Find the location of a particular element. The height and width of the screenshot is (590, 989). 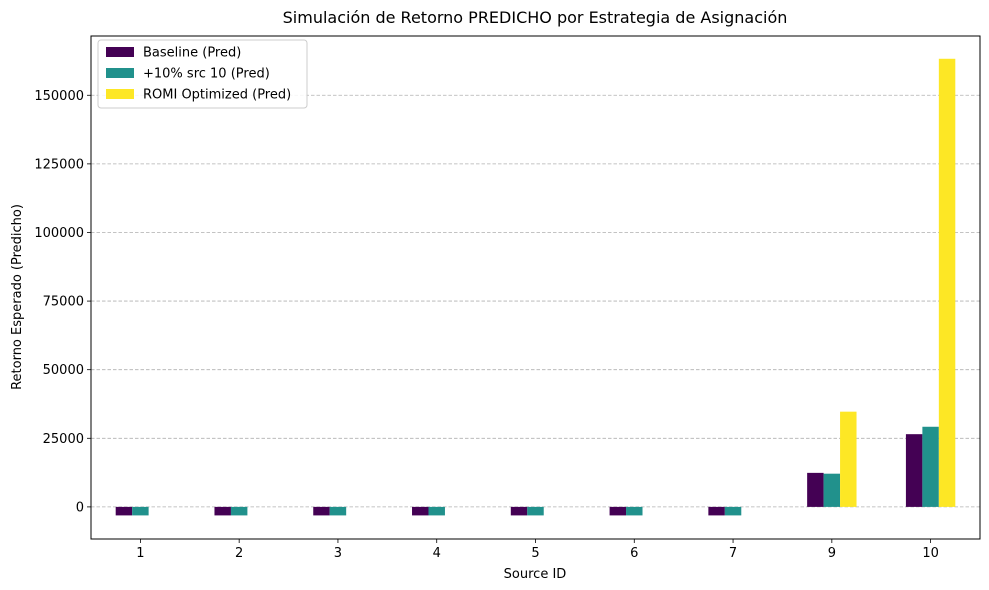

y-axis-label: Retorno Esperado (Predicho) is located at coordinates (17, 297).